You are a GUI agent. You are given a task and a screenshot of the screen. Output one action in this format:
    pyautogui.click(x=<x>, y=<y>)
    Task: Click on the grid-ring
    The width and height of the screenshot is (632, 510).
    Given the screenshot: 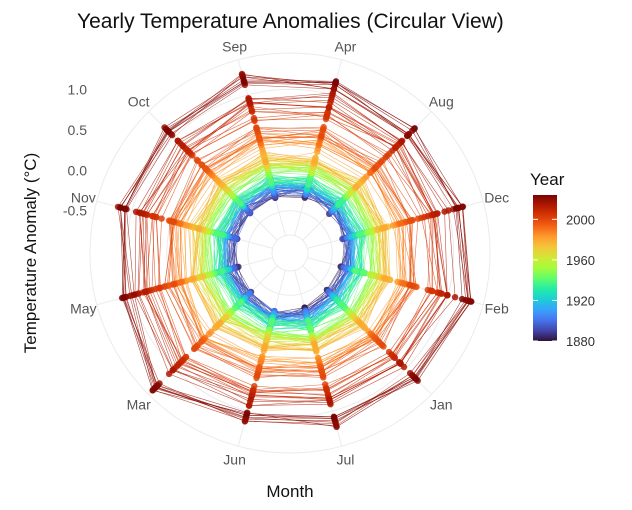 What is the action you would take?
    pyautogui.click(x=290, y=253)
    